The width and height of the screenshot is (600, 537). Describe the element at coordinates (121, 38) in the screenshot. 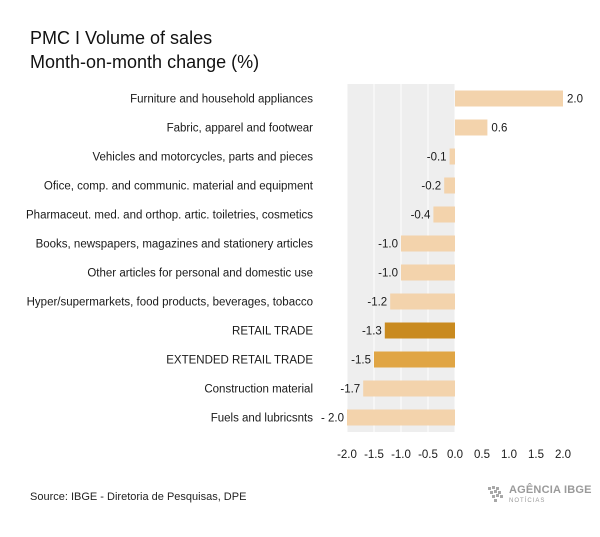

I see `title-line-1: PMC I Volume of sales` at that location.